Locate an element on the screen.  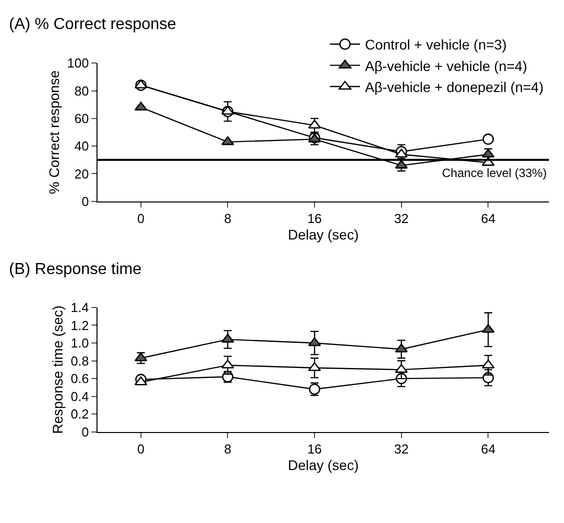
legend-label: Aβ-vehicle + vehicle (n=4) is located at coordinates (446, 66).